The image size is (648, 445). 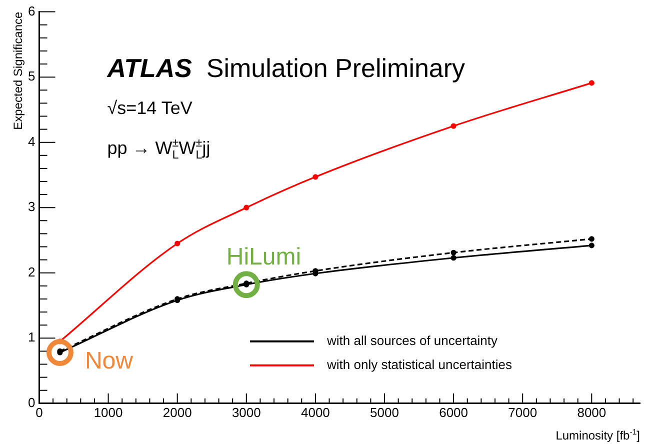 I want to click on annotation: HiLumi, so click(x=264, y=257).